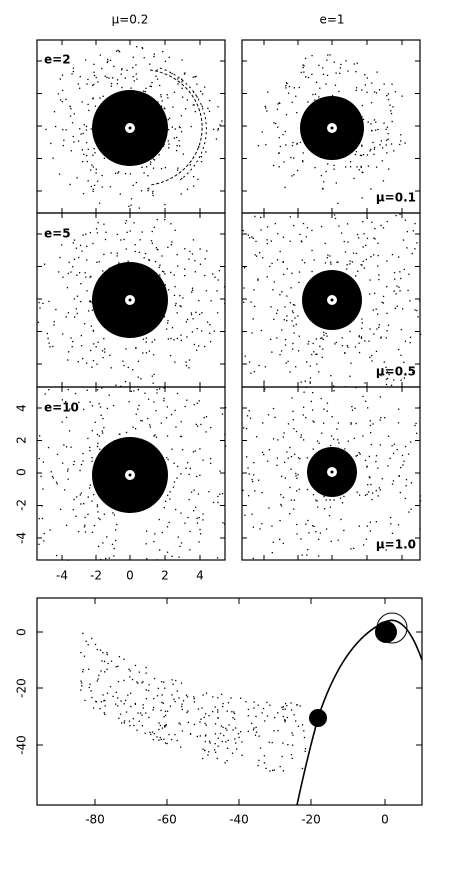 This screenshot has height=883, width=463. What do you see at coordinates (385, 820) in the screenshot?
I see `x-tick-label: 0` at bounding box center [385, 820].